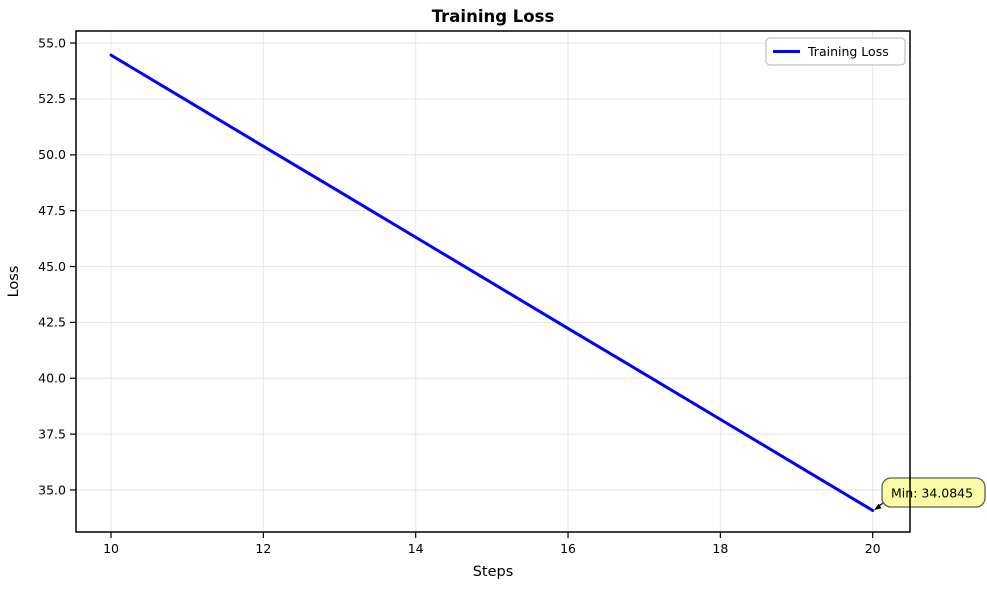 This screenshot has height=590, width=987. Describe the element at coordinates (52, 154) in the screenshot. I see `y-tick-label: 50.0` at that location.